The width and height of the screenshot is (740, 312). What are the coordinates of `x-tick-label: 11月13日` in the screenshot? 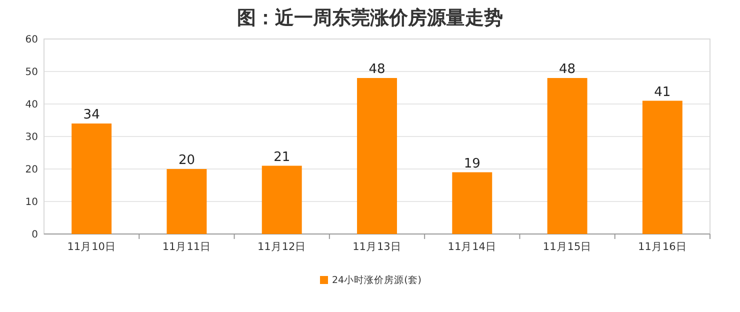 It's located at (377, 247).